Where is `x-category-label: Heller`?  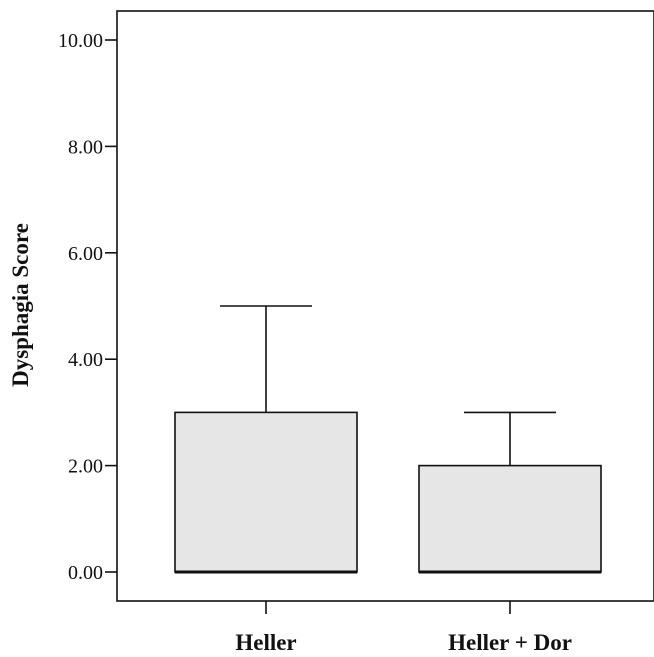
x-category-label: Heller is located at coordinates (265, 642).